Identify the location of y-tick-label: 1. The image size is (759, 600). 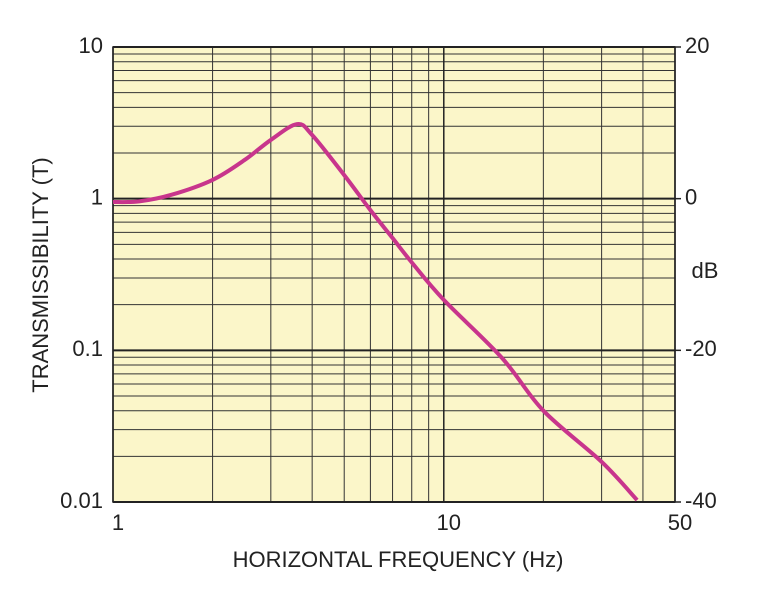
(97, 196).